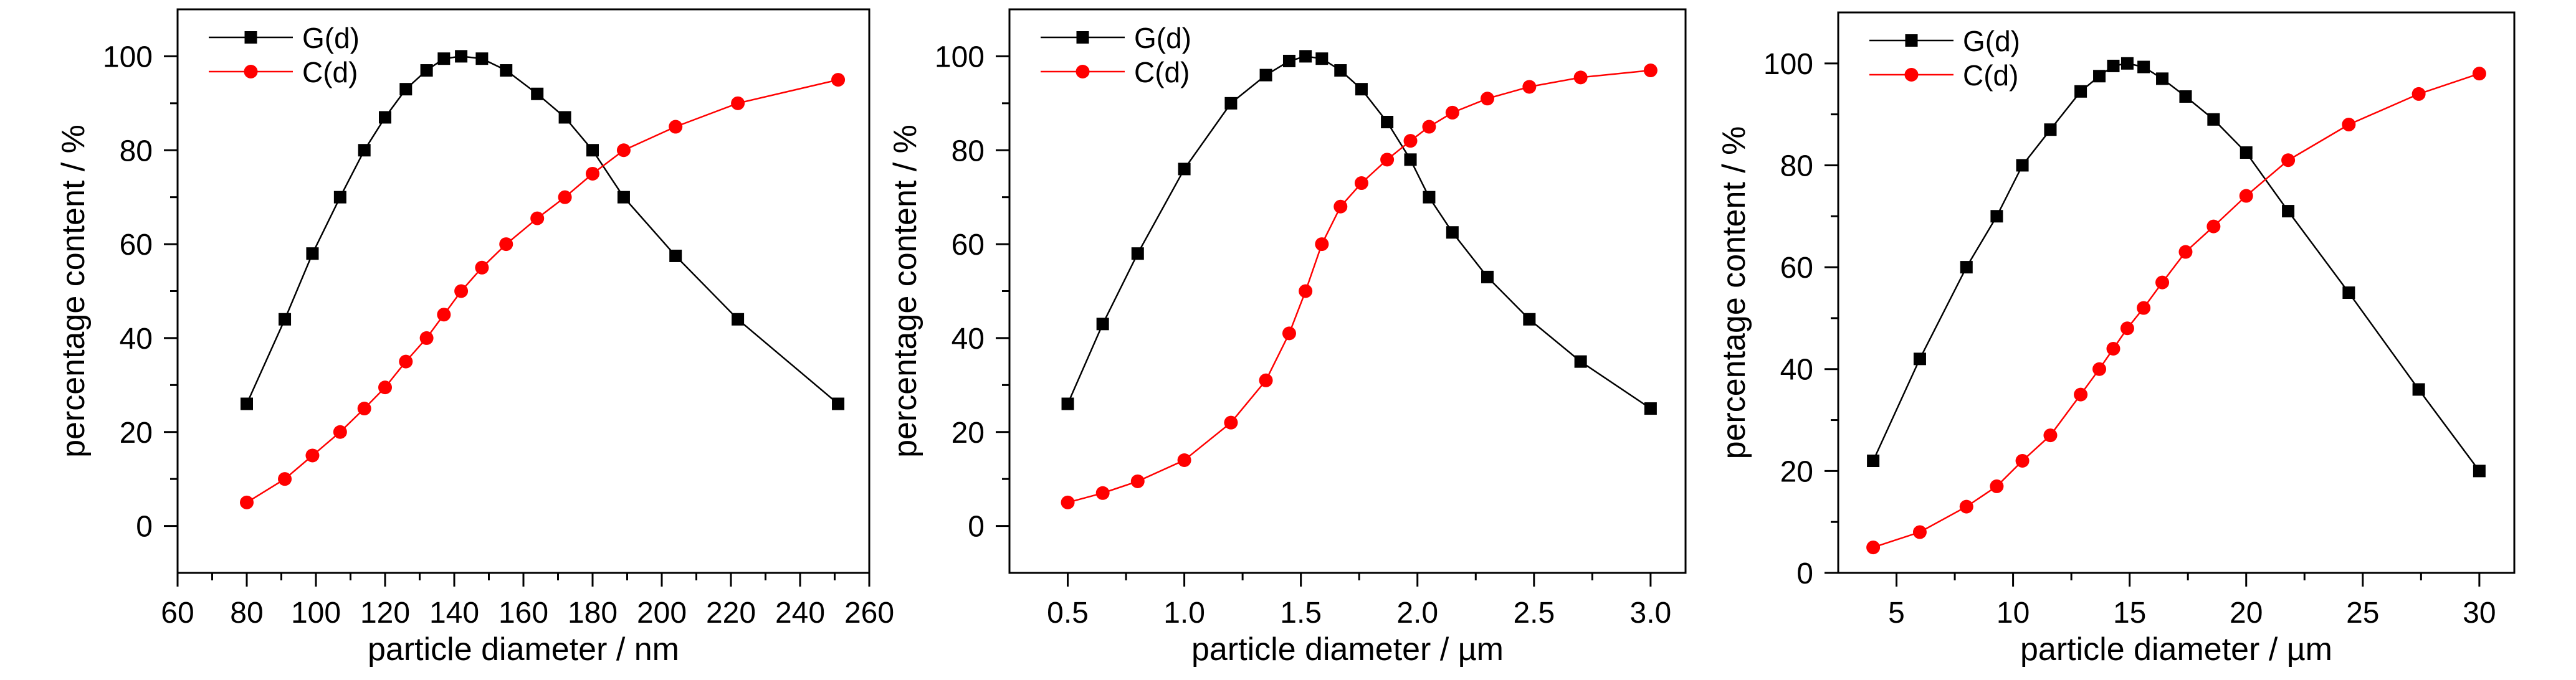 The image size is (2576, 680). What do you see at coordinates (662, 613) in the screenshot?
I see `x-tick-label: 200` at bounding box center [662, 613].